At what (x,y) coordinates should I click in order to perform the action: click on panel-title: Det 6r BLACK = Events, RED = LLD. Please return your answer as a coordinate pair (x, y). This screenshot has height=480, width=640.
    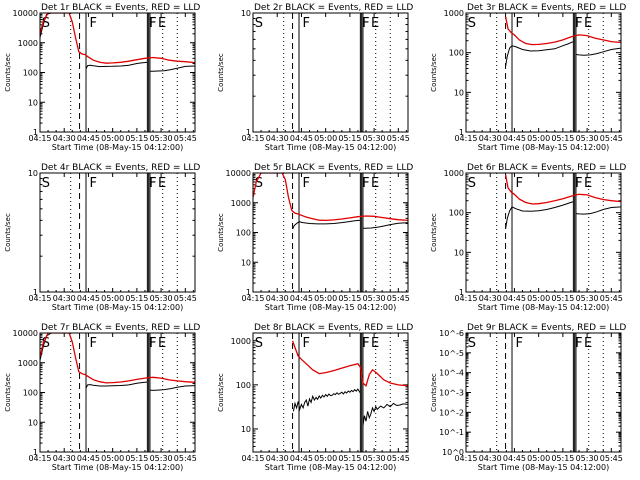
    Looking at the image, I should click on (546, 168).